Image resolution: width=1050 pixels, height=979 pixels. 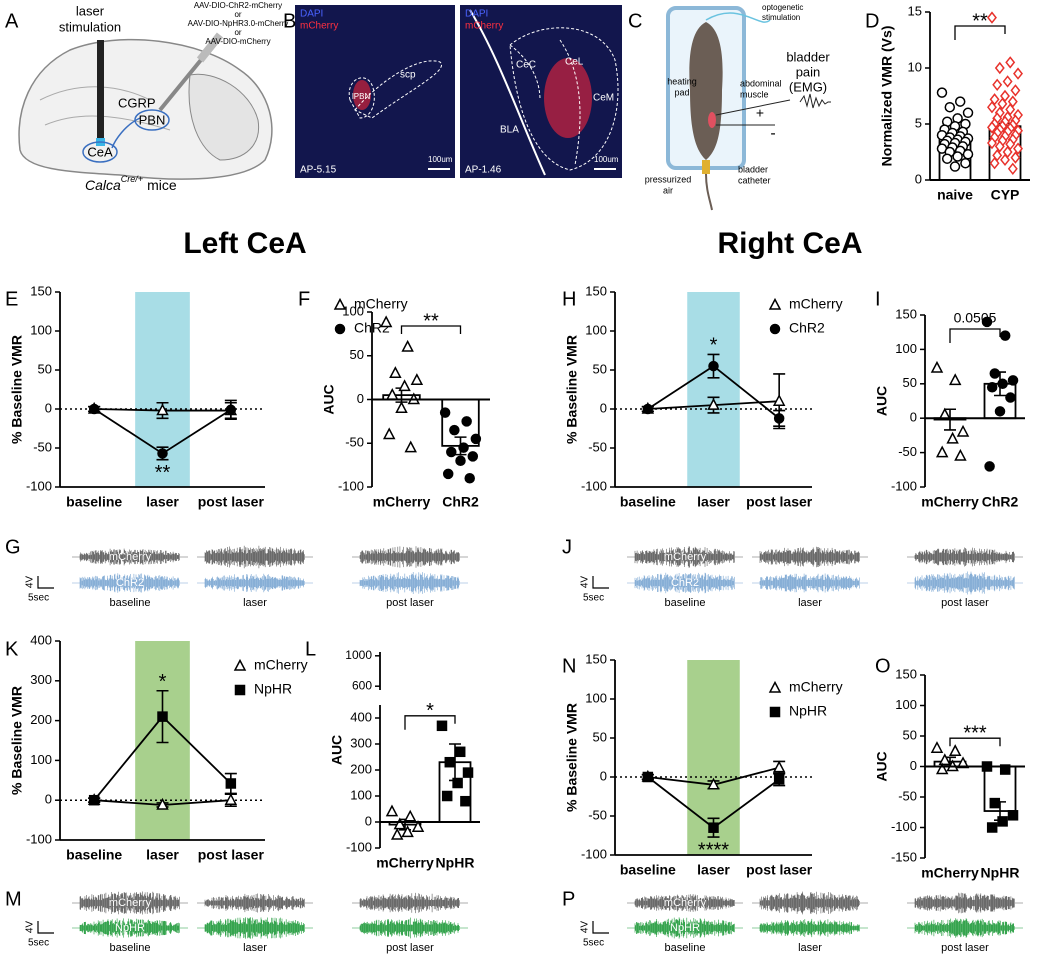 I want to click on x-tick-label: mCherry, so click(x=950, y=502).